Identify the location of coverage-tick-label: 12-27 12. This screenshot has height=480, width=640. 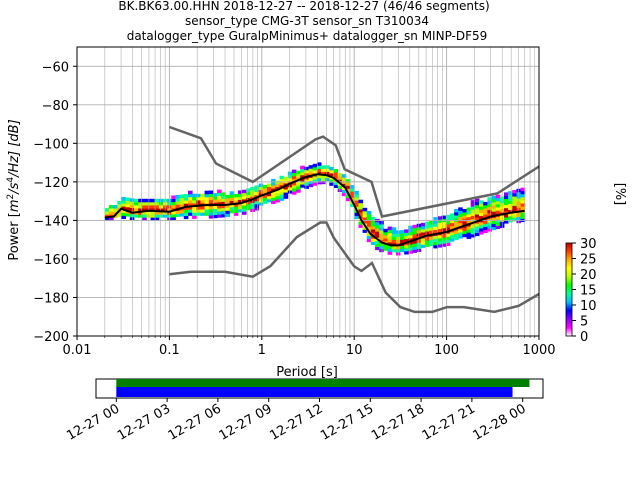
(296, 422).